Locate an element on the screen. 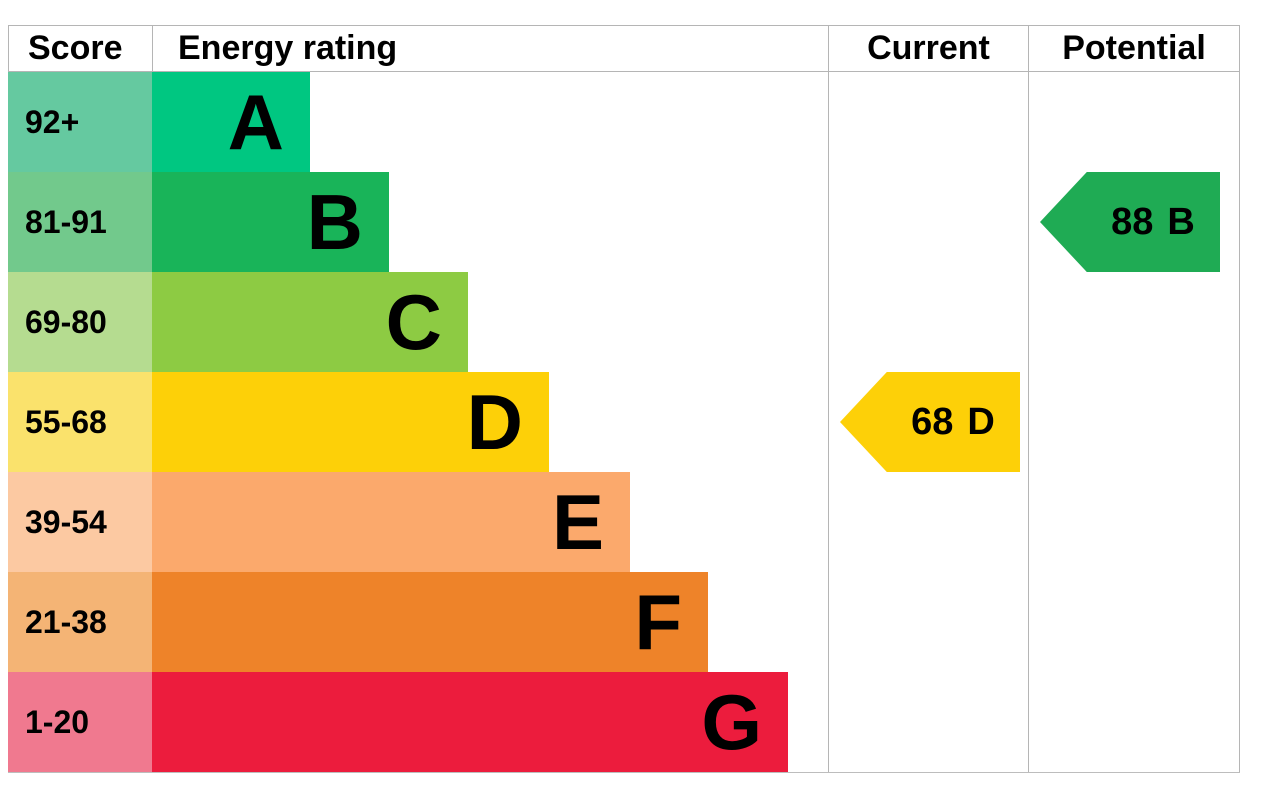 This screenshot has height=803, width=1261. rating-bar-a: A is located at coordinates (231, 122).